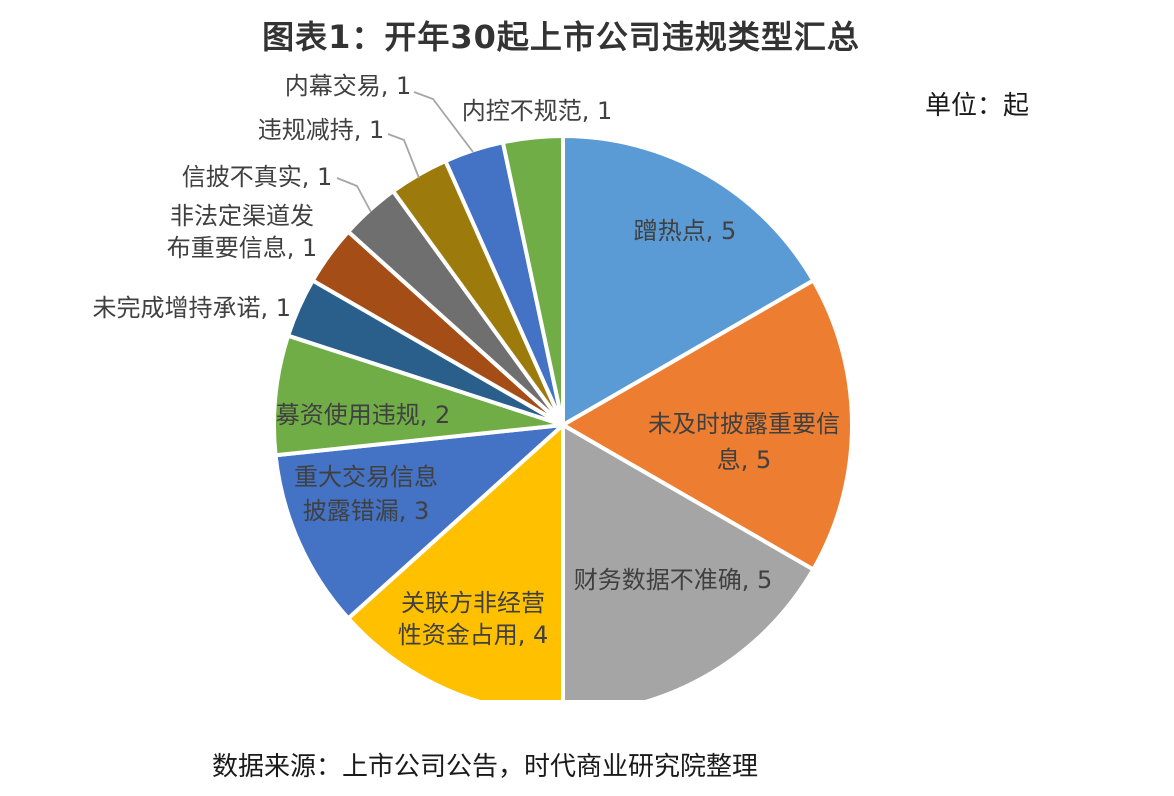  I want to click on slice-label: 信披不真实, 1, so click(257, 177).